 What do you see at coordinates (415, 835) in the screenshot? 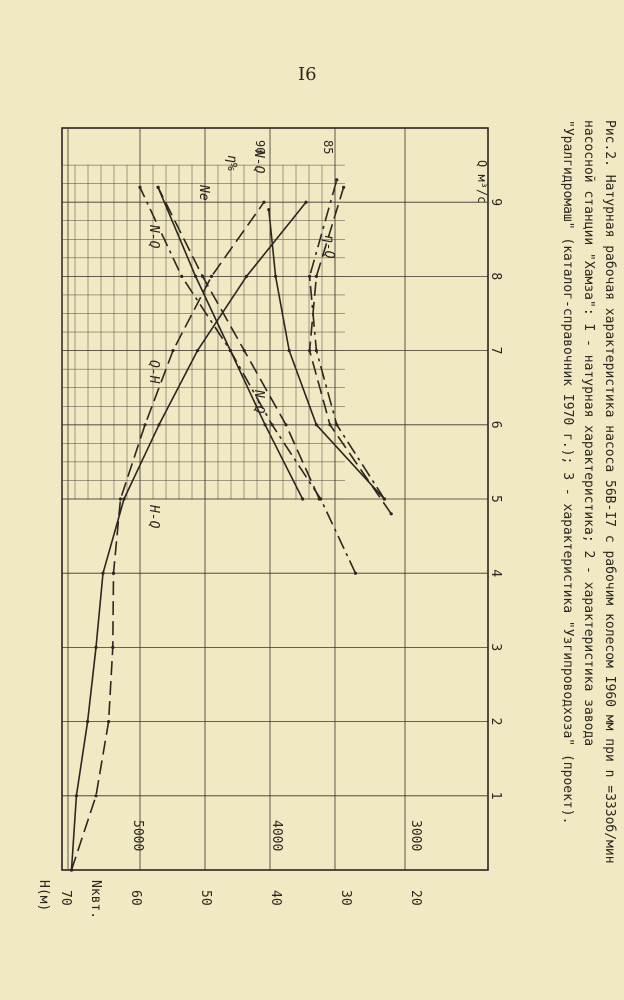
I see `n-tick-label: 3000` at bounding box center [415, 835].